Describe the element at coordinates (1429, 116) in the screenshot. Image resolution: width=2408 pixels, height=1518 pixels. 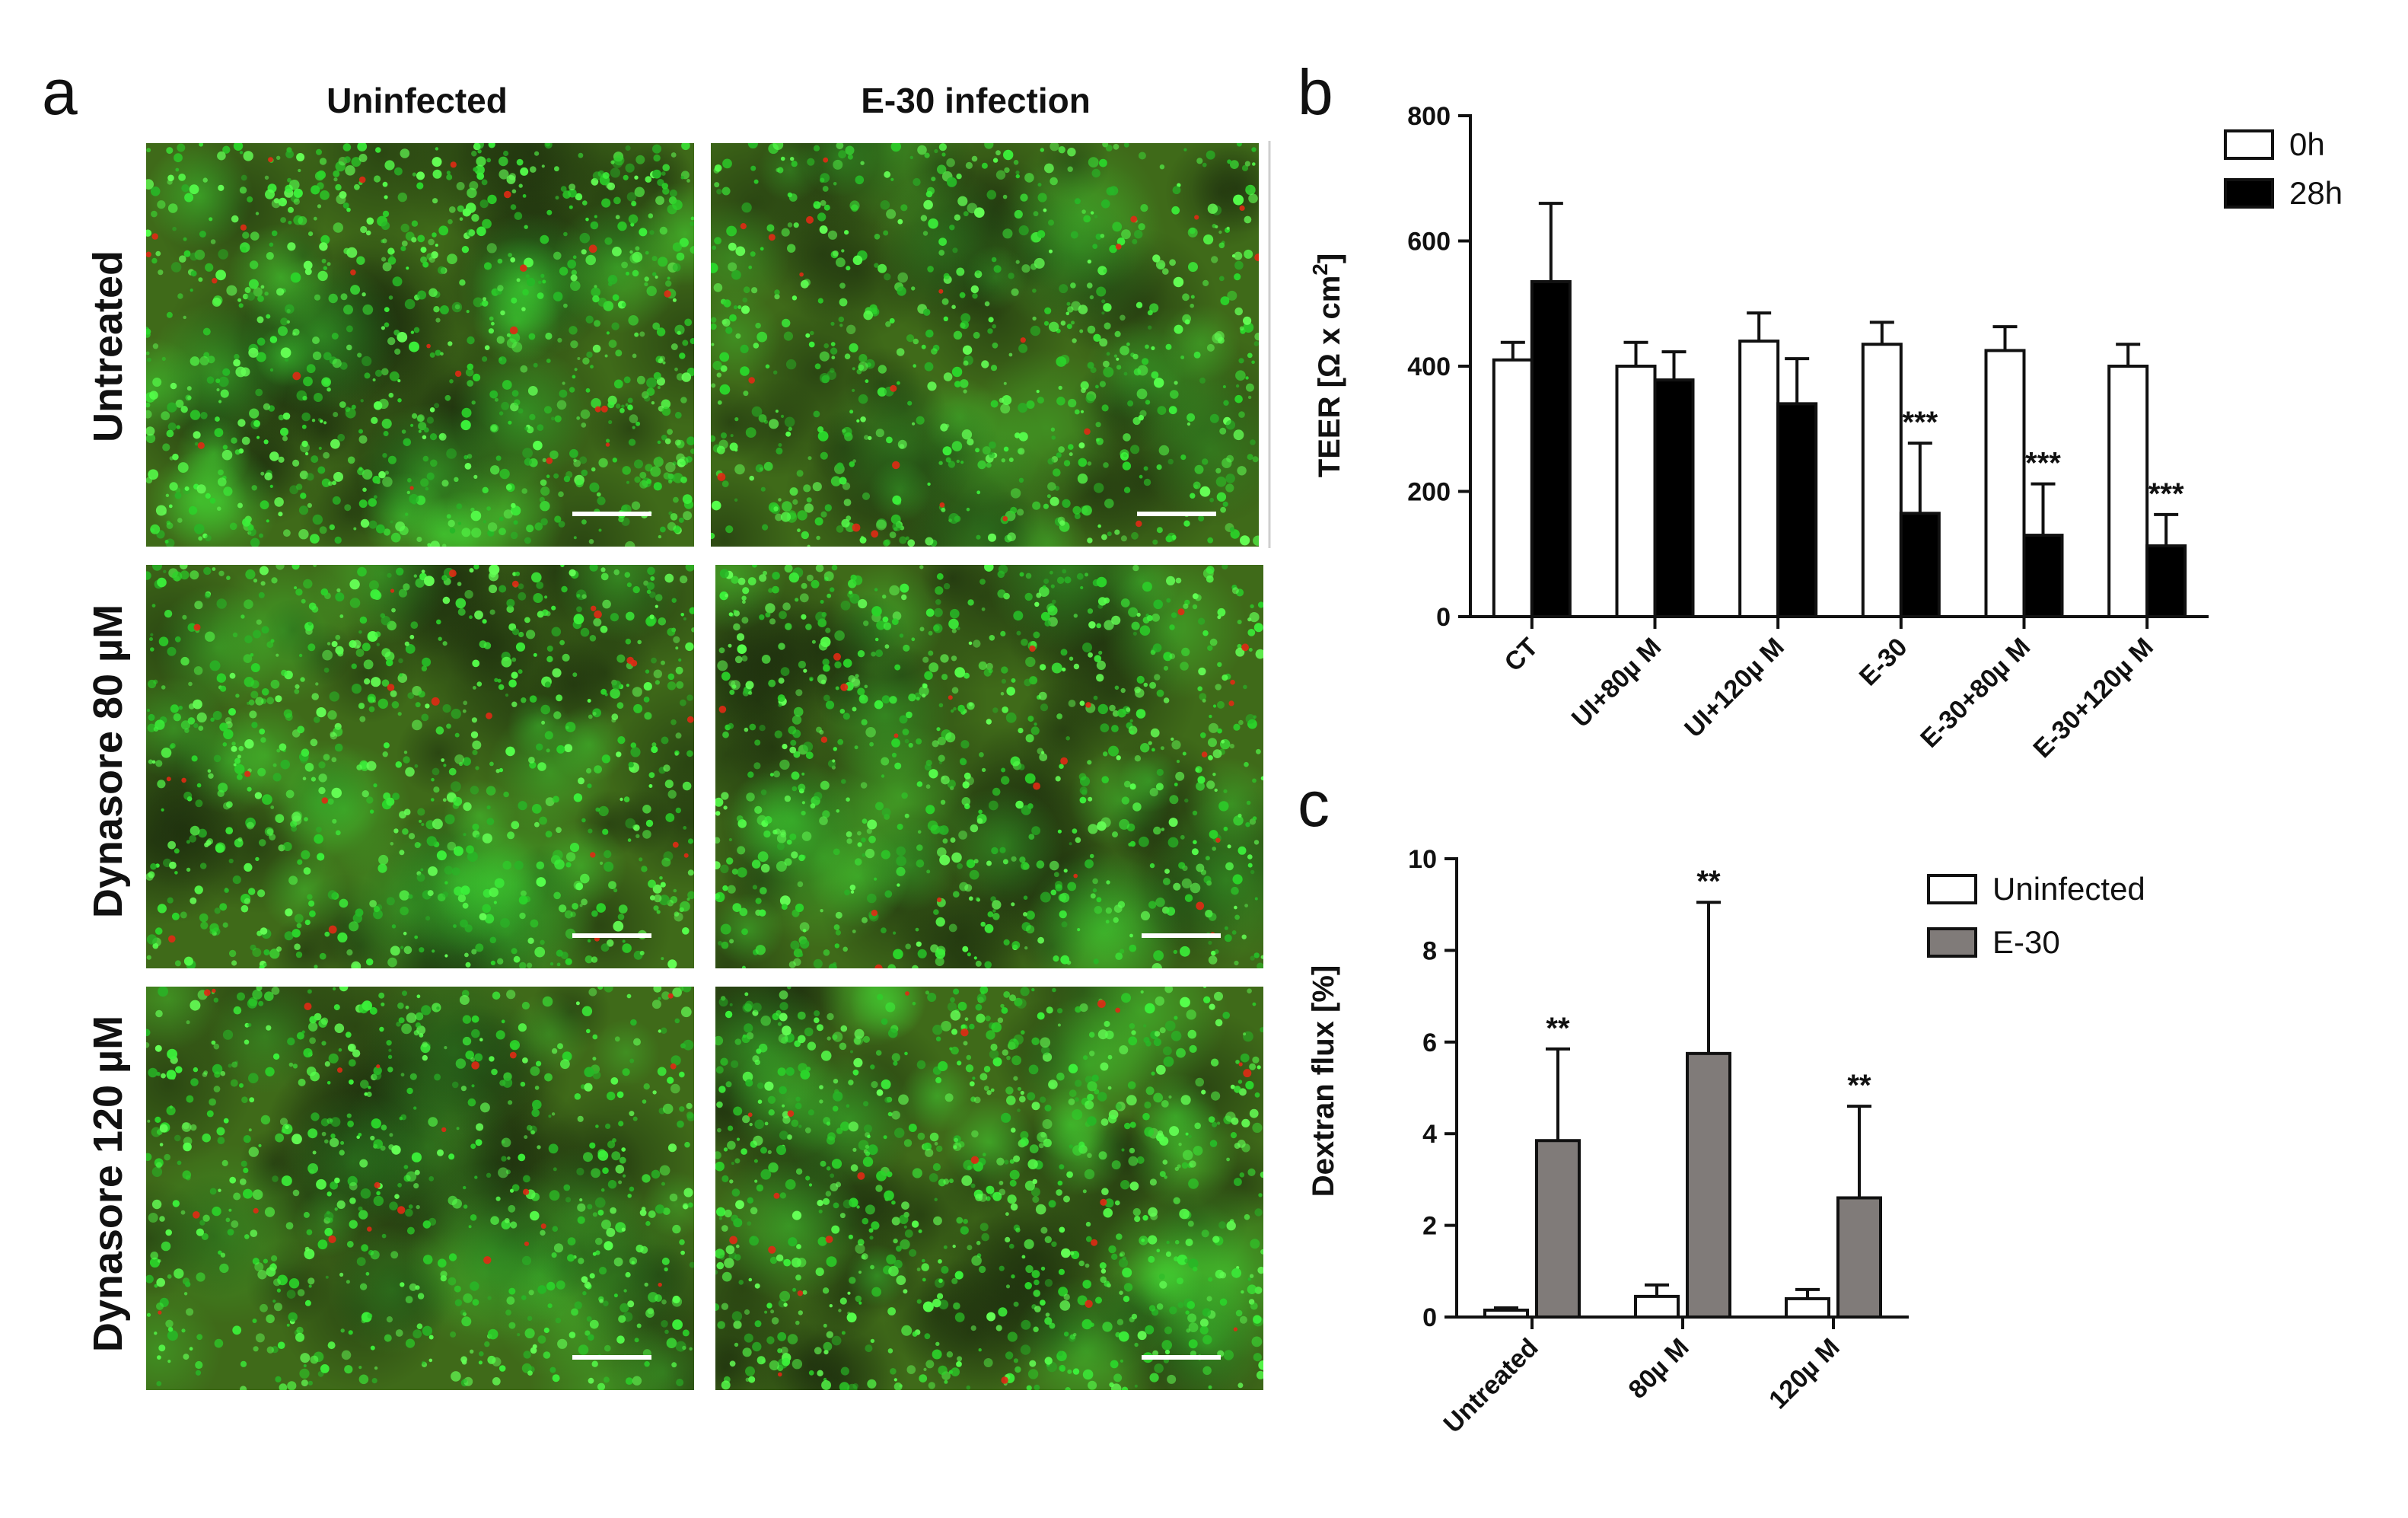
I see `y-tick-label: 800` at that location.